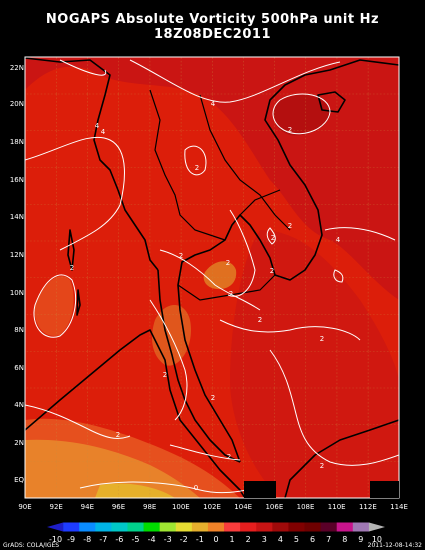  What do you see at coordinates (16, 142) in the screenshot?
I see `lat-label: 18N` at bounding box center [16, 142].